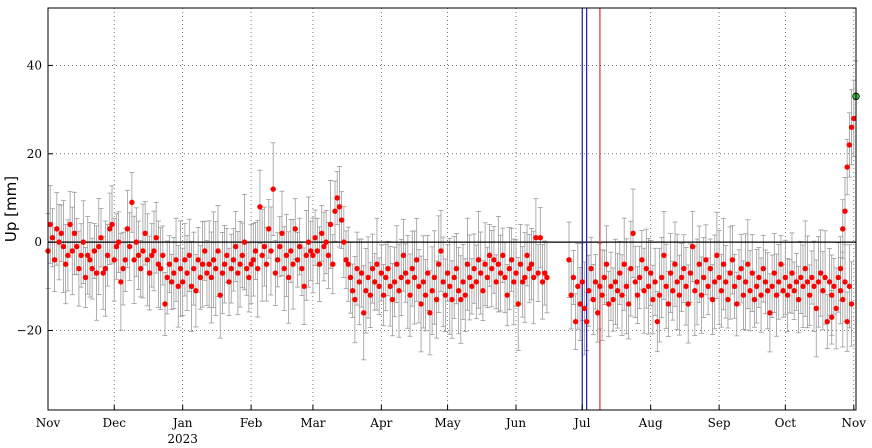 Image resolution: width=872 pixels, height=448 pixels. Describe the element at coordinates (38, 242) in the screenshot. I see `y-tick-label: 0` at that location.